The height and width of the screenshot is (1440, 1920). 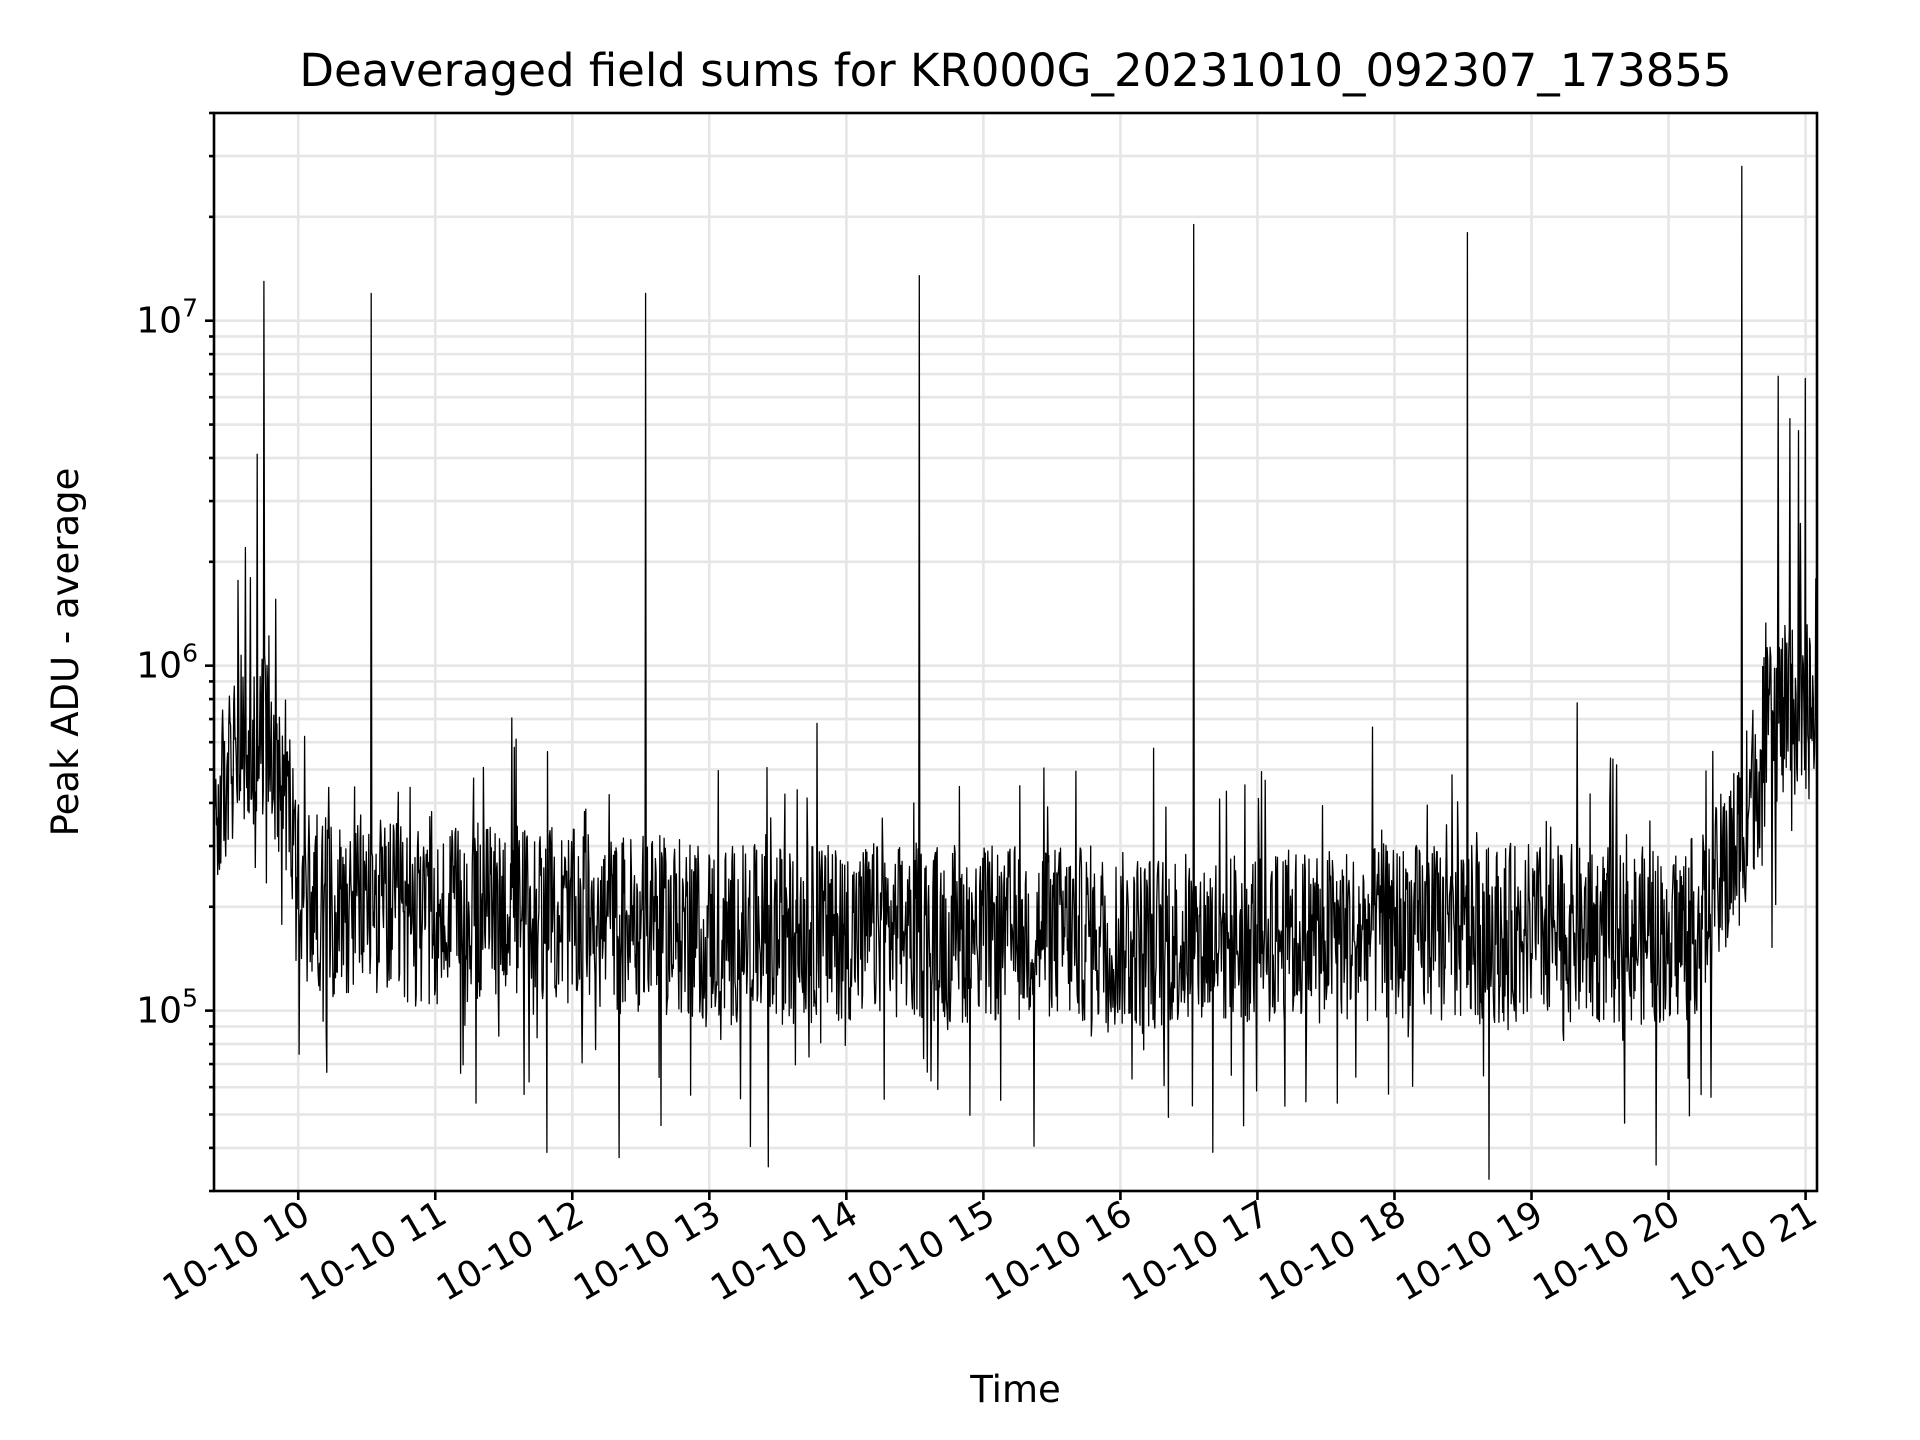 I want to click on y-tick-label: 10⁵, so click(x=167, y=1008).